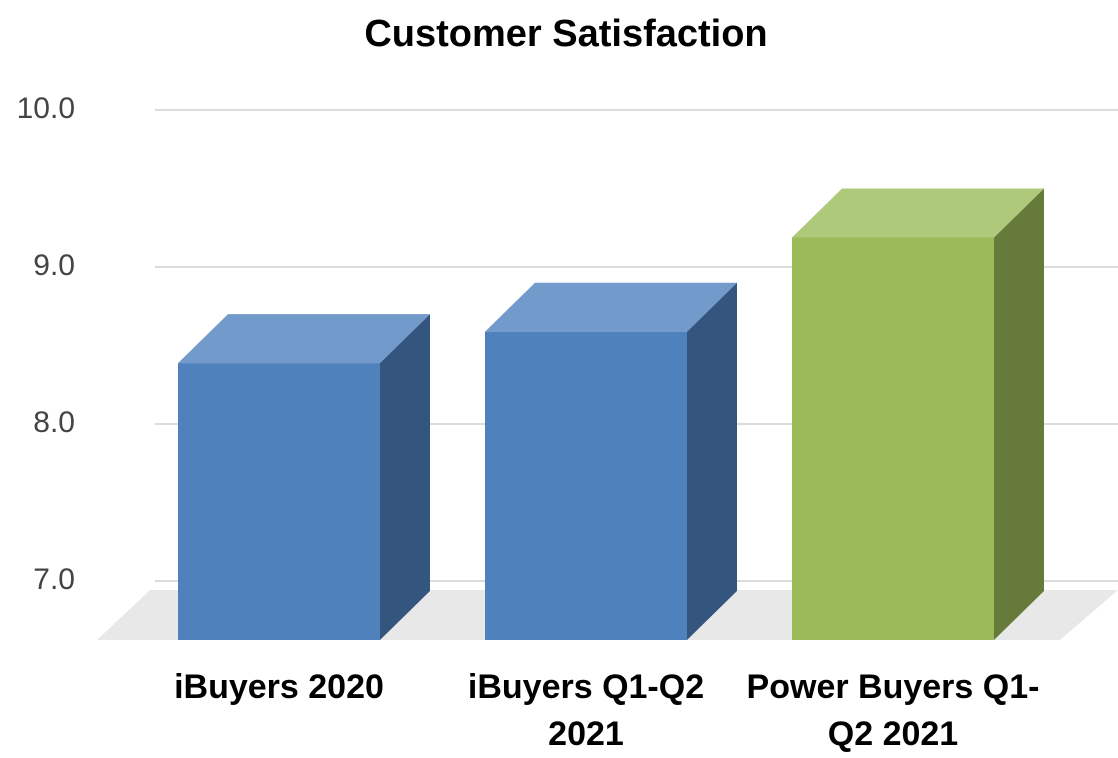 This screenshot has height=758, width=1118. I want to click on x-tick-label: Power Buyers Q1-Q2 2021, so click(893, 710).